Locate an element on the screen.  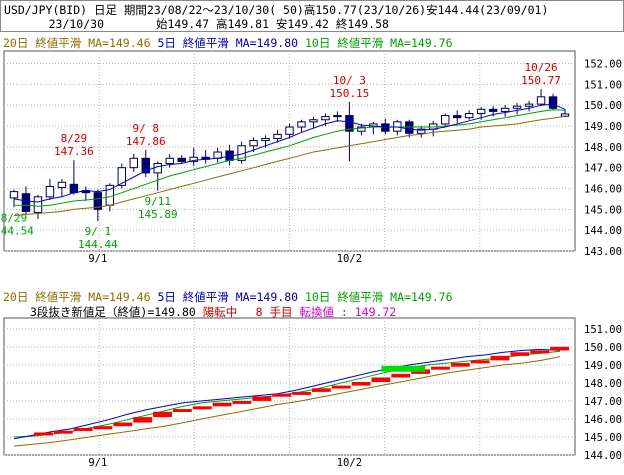
annotation-high-date: 8/29 is located at coordinates (74, 138).